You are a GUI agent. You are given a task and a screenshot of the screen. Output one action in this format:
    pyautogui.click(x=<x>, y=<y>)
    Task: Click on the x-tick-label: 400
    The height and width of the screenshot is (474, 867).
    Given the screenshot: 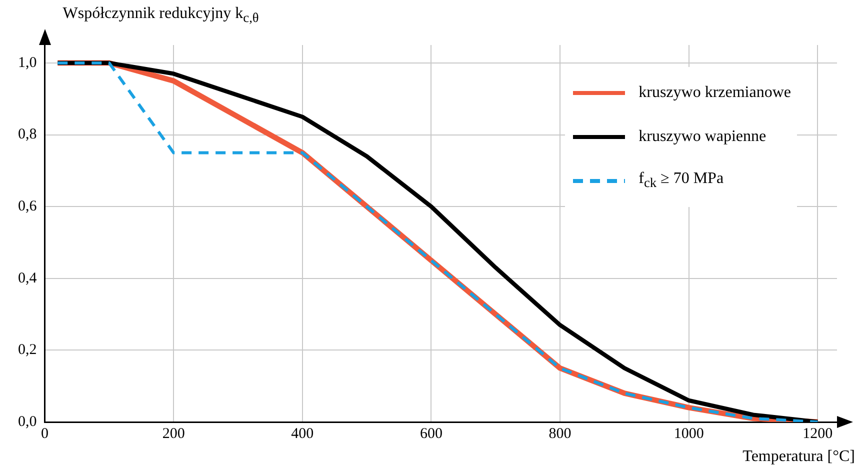 What is the action you would take?
    pyautogui.click(x=302, y=434)
    